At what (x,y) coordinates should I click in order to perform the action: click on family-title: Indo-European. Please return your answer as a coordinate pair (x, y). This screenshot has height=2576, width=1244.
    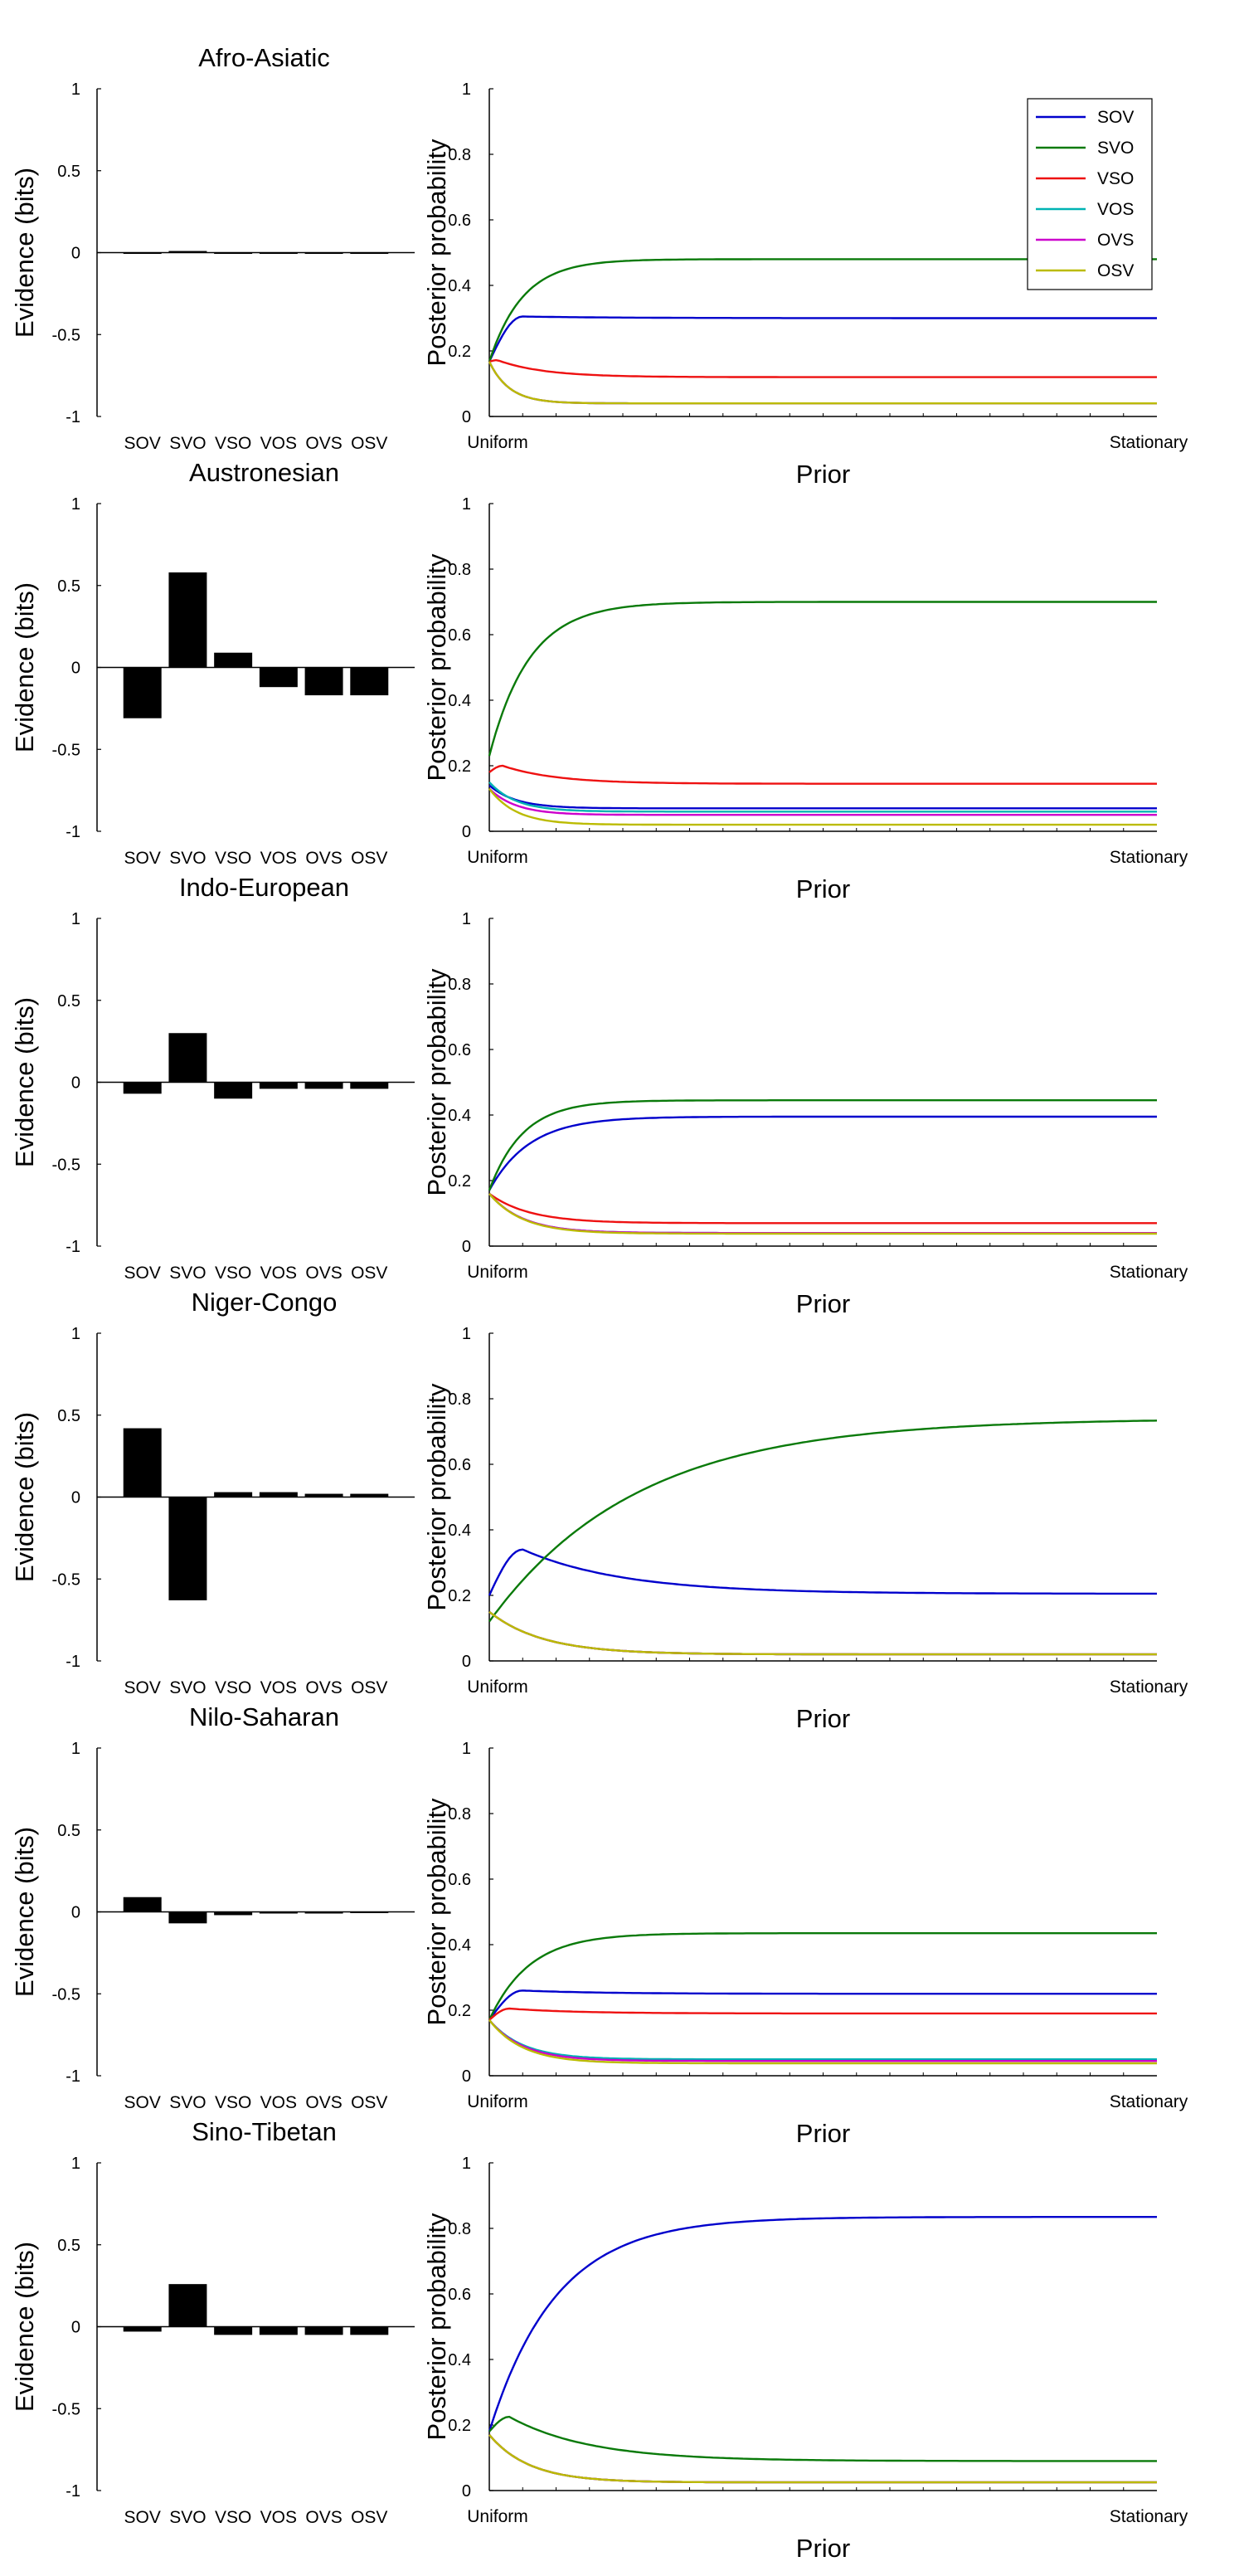
    Looking at the image, I should click on (264, 887).